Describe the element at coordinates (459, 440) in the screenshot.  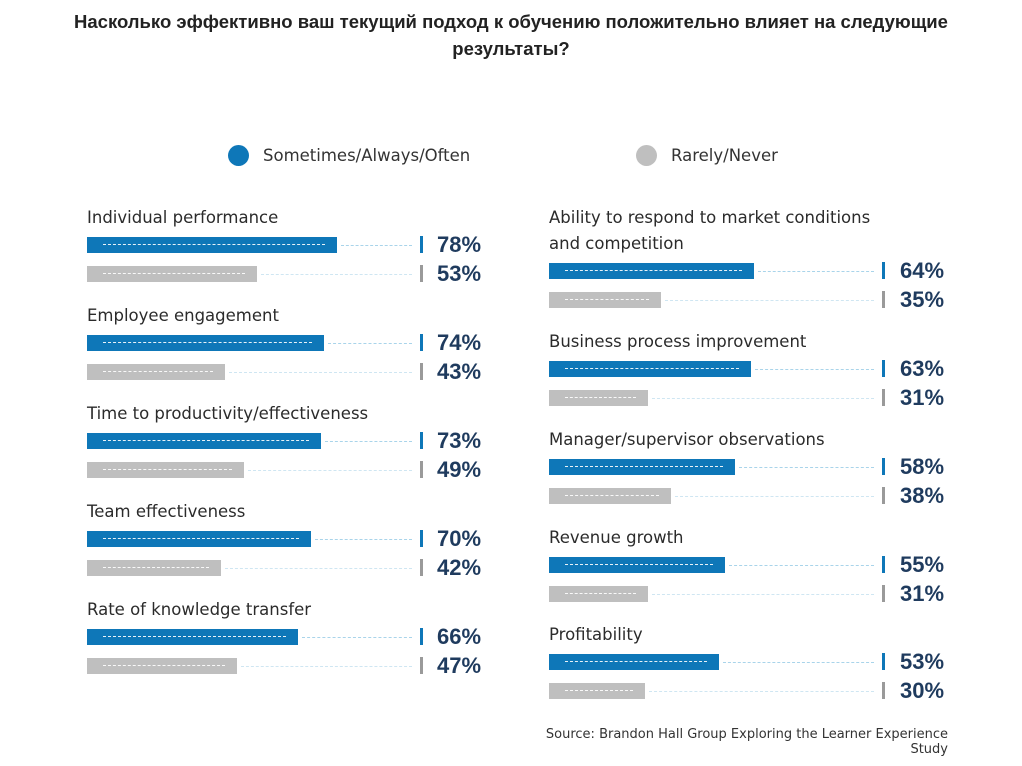
I see `data-label: 73%` at that location.